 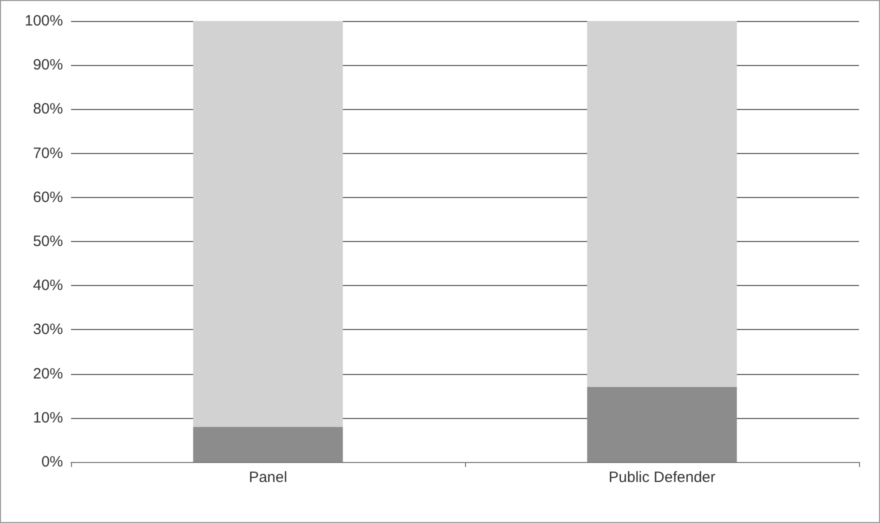 I want to click on y-tick-label: 90%, so click(x=47, y=65).